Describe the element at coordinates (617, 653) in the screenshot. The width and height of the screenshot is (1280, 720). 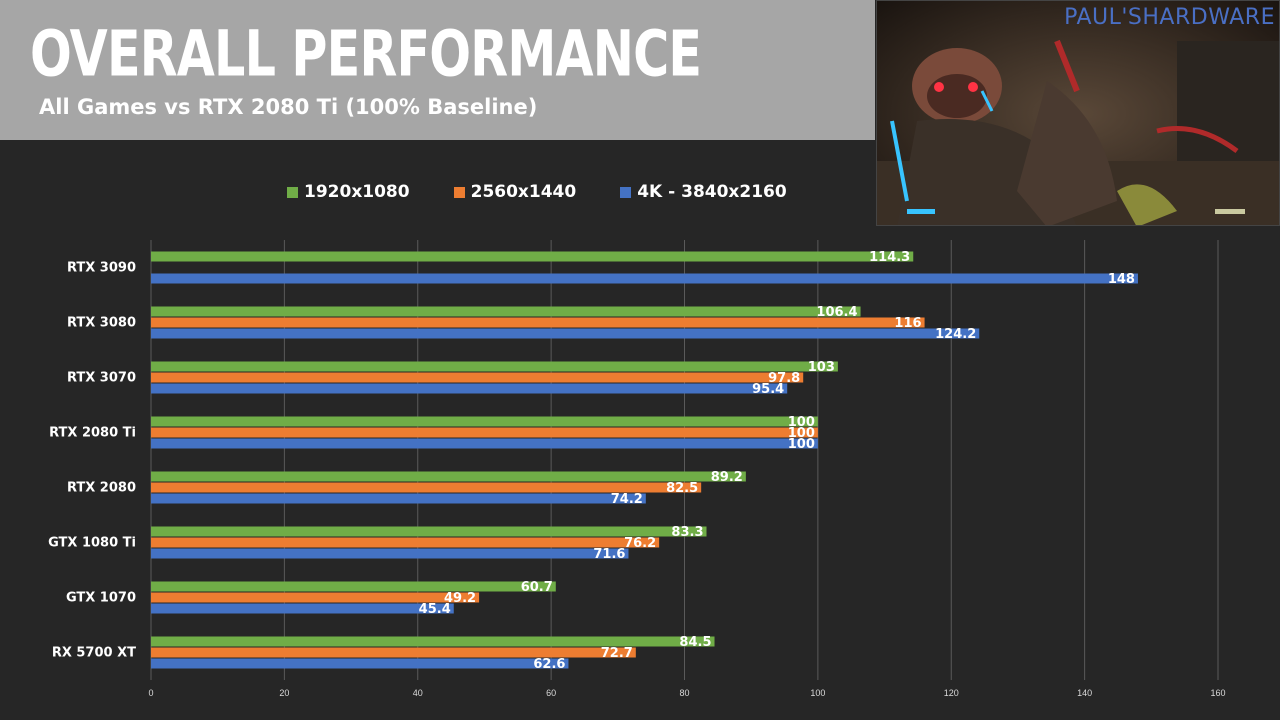
I see `data-label: 72.7` at that location.